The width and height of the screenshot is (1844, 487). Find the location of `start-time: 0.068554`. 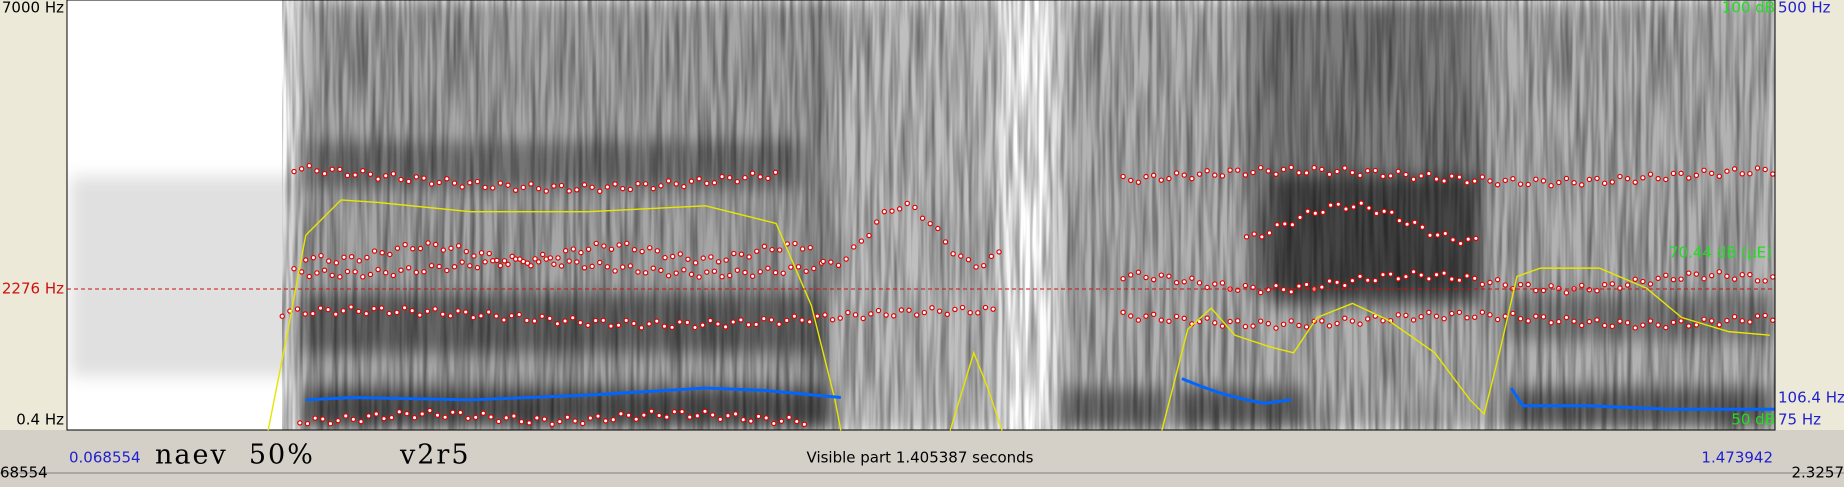

start-time: 0.068554 is located at coordinates (105, 458).